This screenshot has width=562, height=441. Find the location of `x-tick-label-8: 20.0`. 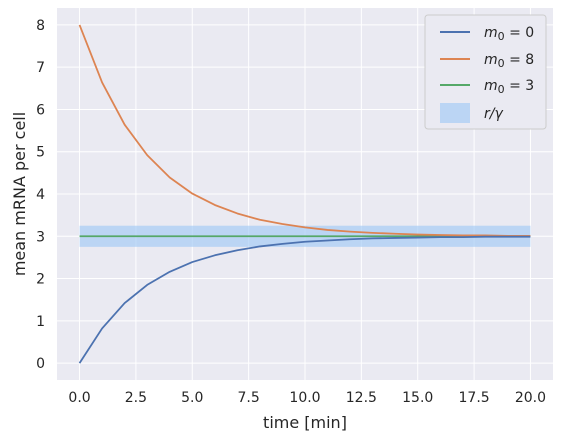

x-tick-label-8: 20.0 is located at coordinates (530, 398).